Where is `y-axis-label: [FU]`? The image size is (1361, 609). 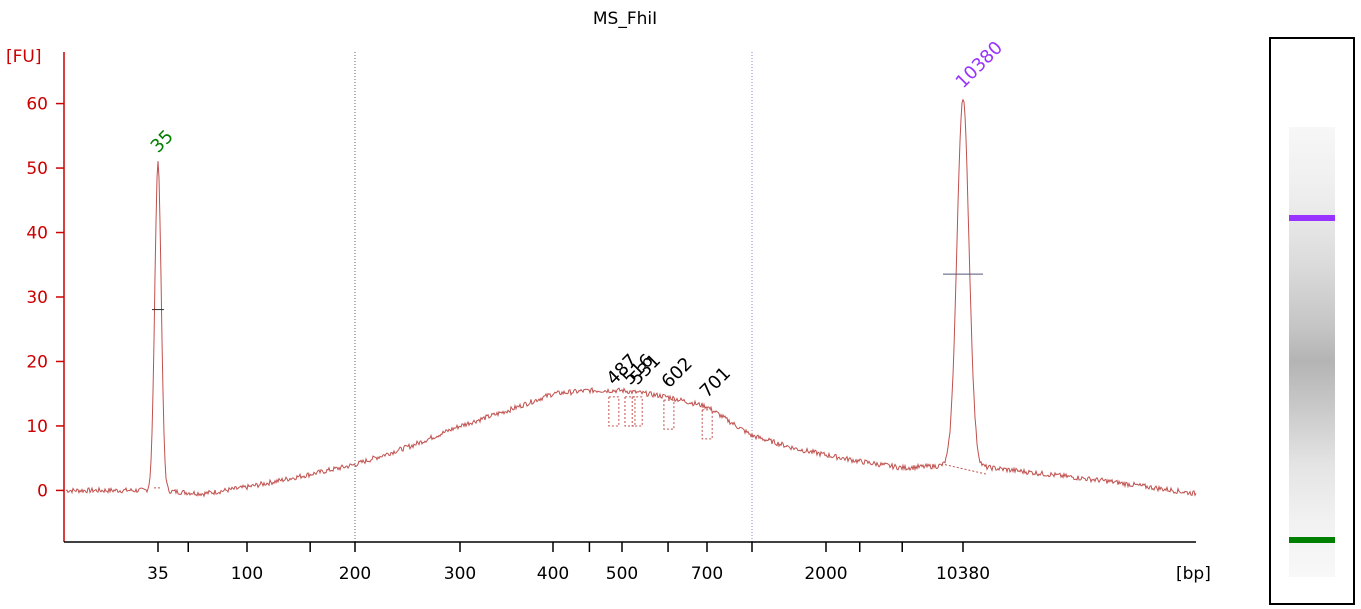
y-axis-label: [FU] is located at coordinates (24, 57).